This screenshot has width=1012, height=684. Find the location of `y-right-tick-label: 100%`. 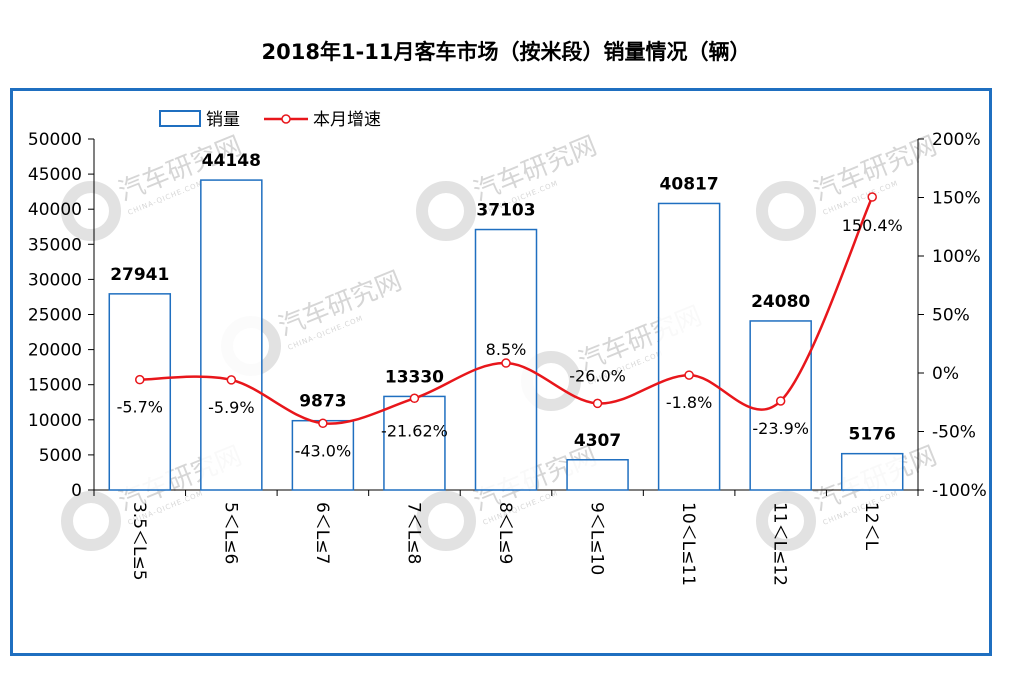

y-right-tick-label: 100% is located at coordinates (956, 257).